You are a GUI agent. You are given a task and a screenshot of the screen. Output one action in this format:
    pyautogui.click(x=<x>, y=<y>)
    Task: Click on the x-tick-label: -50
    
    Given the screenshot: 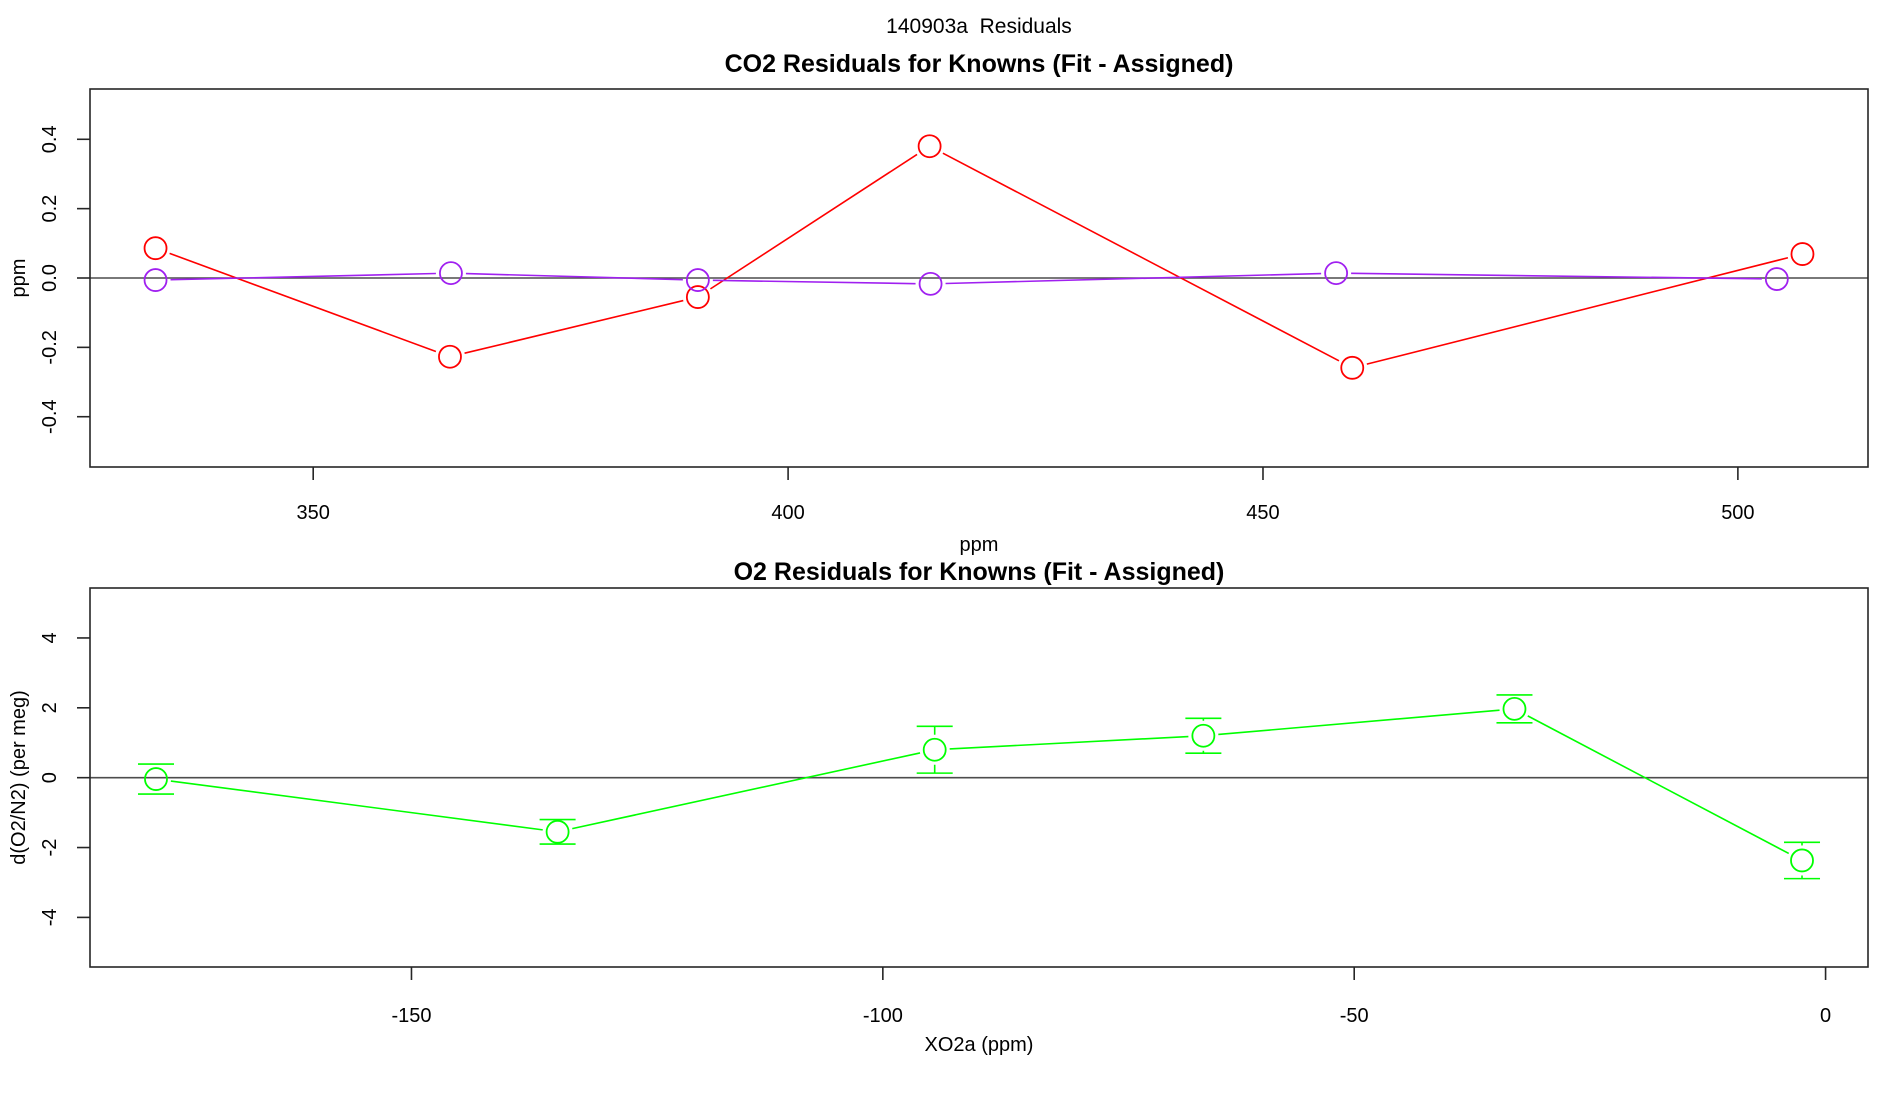 What is the action you would take?
    pyautogui.click(x=1354, y=1016)
    